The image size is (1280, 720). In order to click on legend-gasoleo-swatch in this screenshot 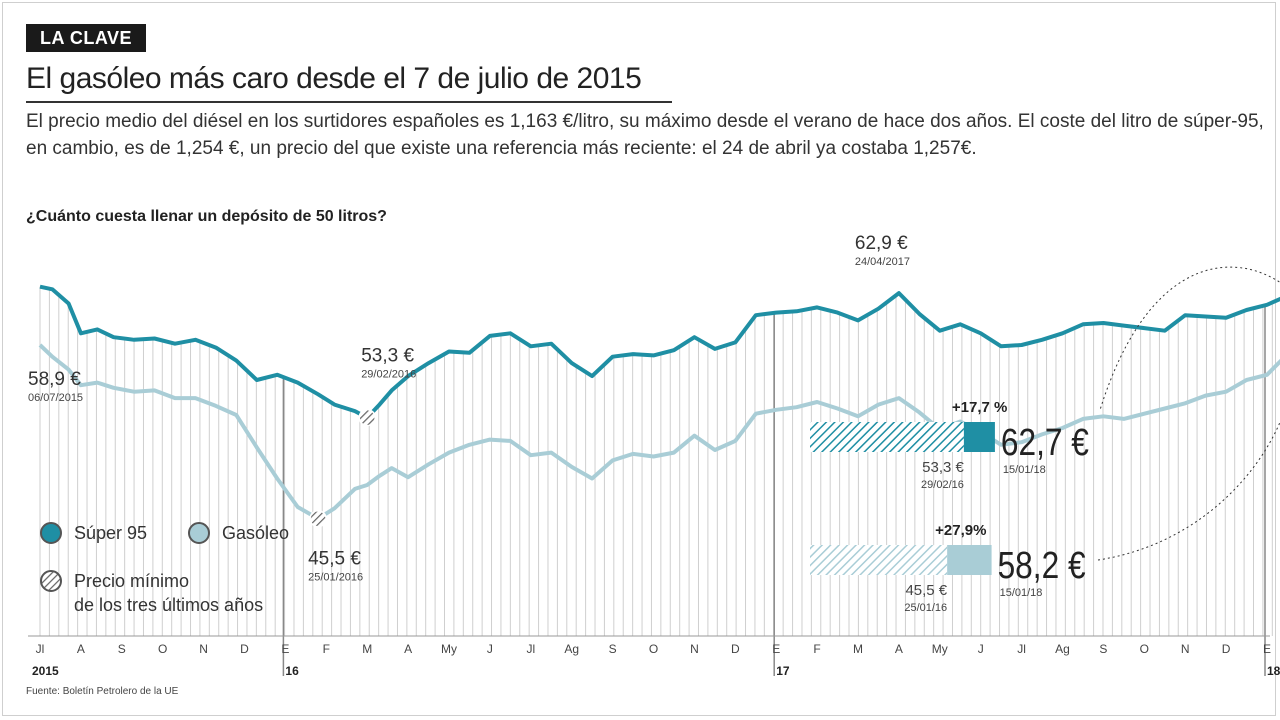, I will do `click(199, 533)`.